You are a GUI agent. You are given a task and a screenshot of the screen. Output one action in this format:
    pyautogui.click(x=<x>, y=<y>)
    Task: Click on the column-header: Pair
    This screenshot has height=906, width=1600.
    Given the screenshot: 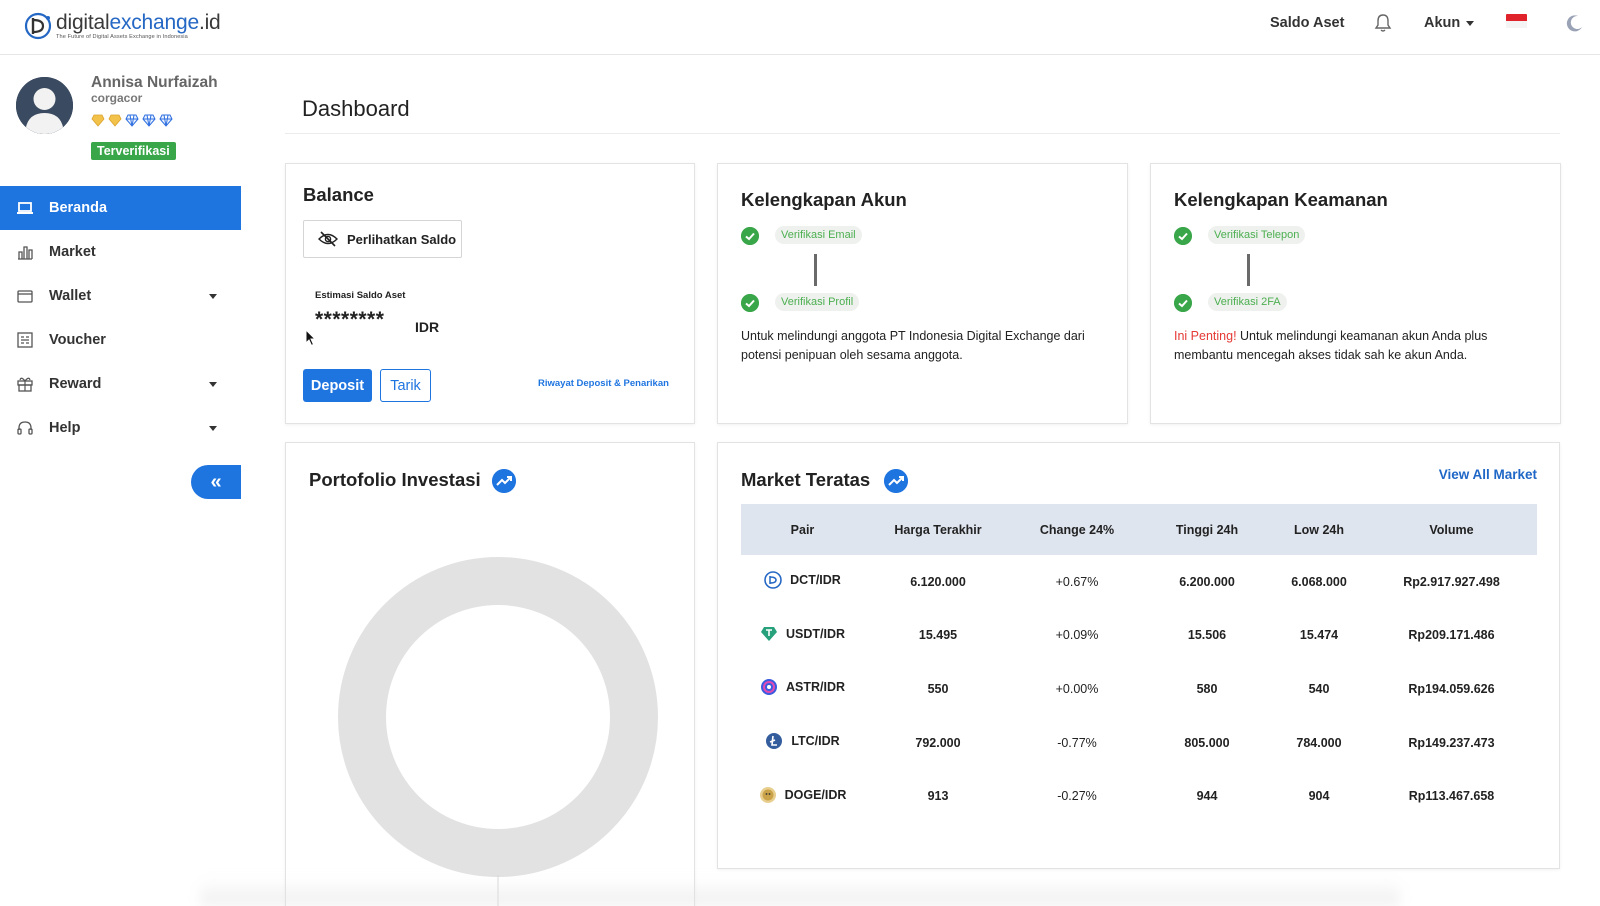 What is the action you would take?
    pyautogui.click(x=802, y=529)
    